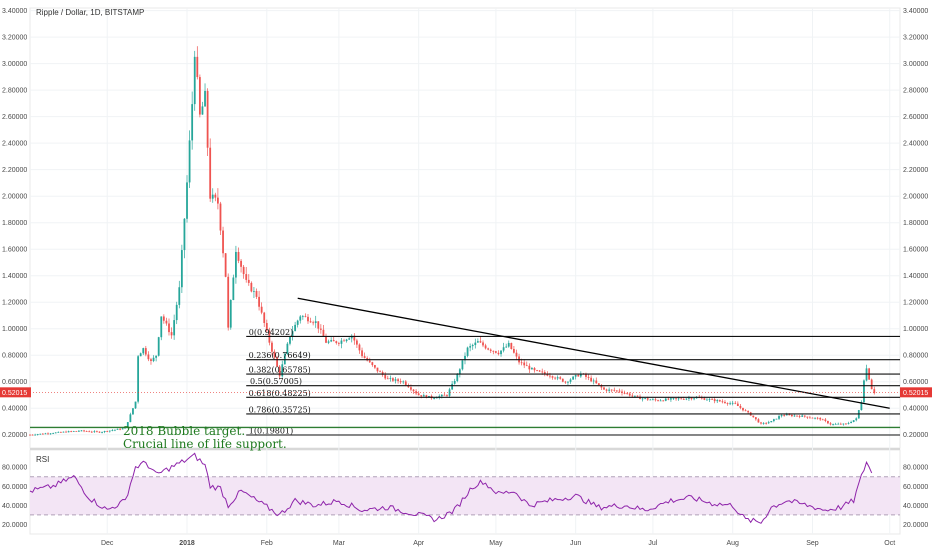 Image resolution: width=932 pixels, height=550 pixels. What do you see at coordinates (915, 197) in the screenshot?
I see `y-tick-label-right: 2.00000` at bounding box center [915, 197].